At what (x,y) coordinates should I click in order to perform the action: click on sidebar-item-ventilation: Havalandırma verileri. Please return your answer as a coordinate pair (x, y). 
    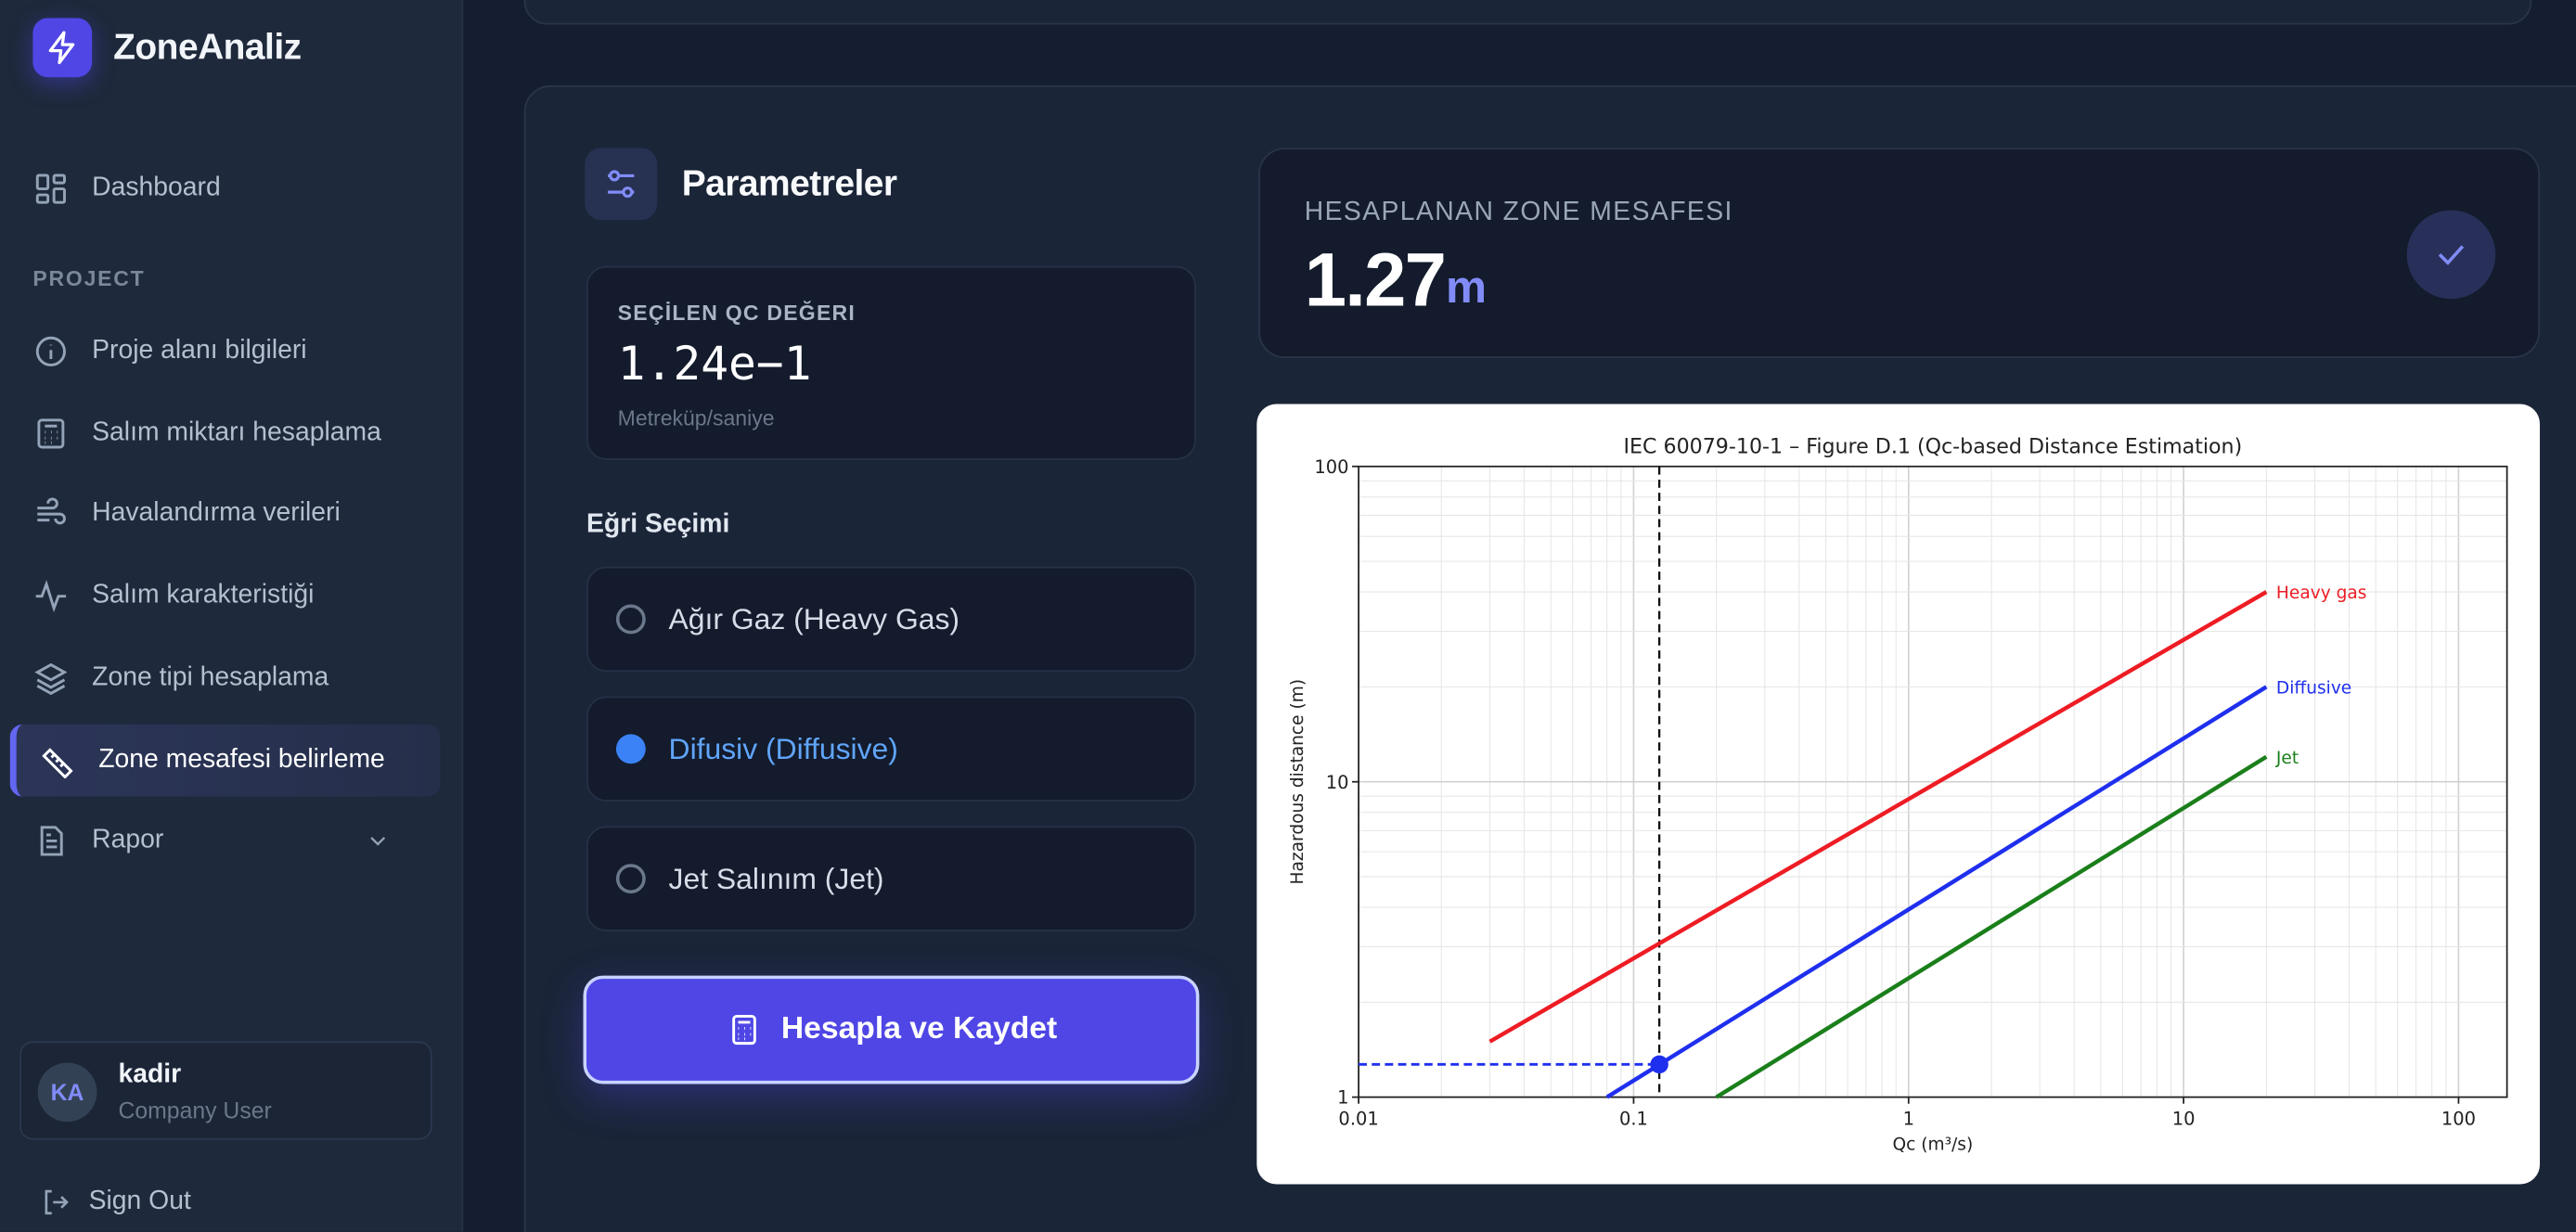
    Looking at the image, I should click on (226, 514).